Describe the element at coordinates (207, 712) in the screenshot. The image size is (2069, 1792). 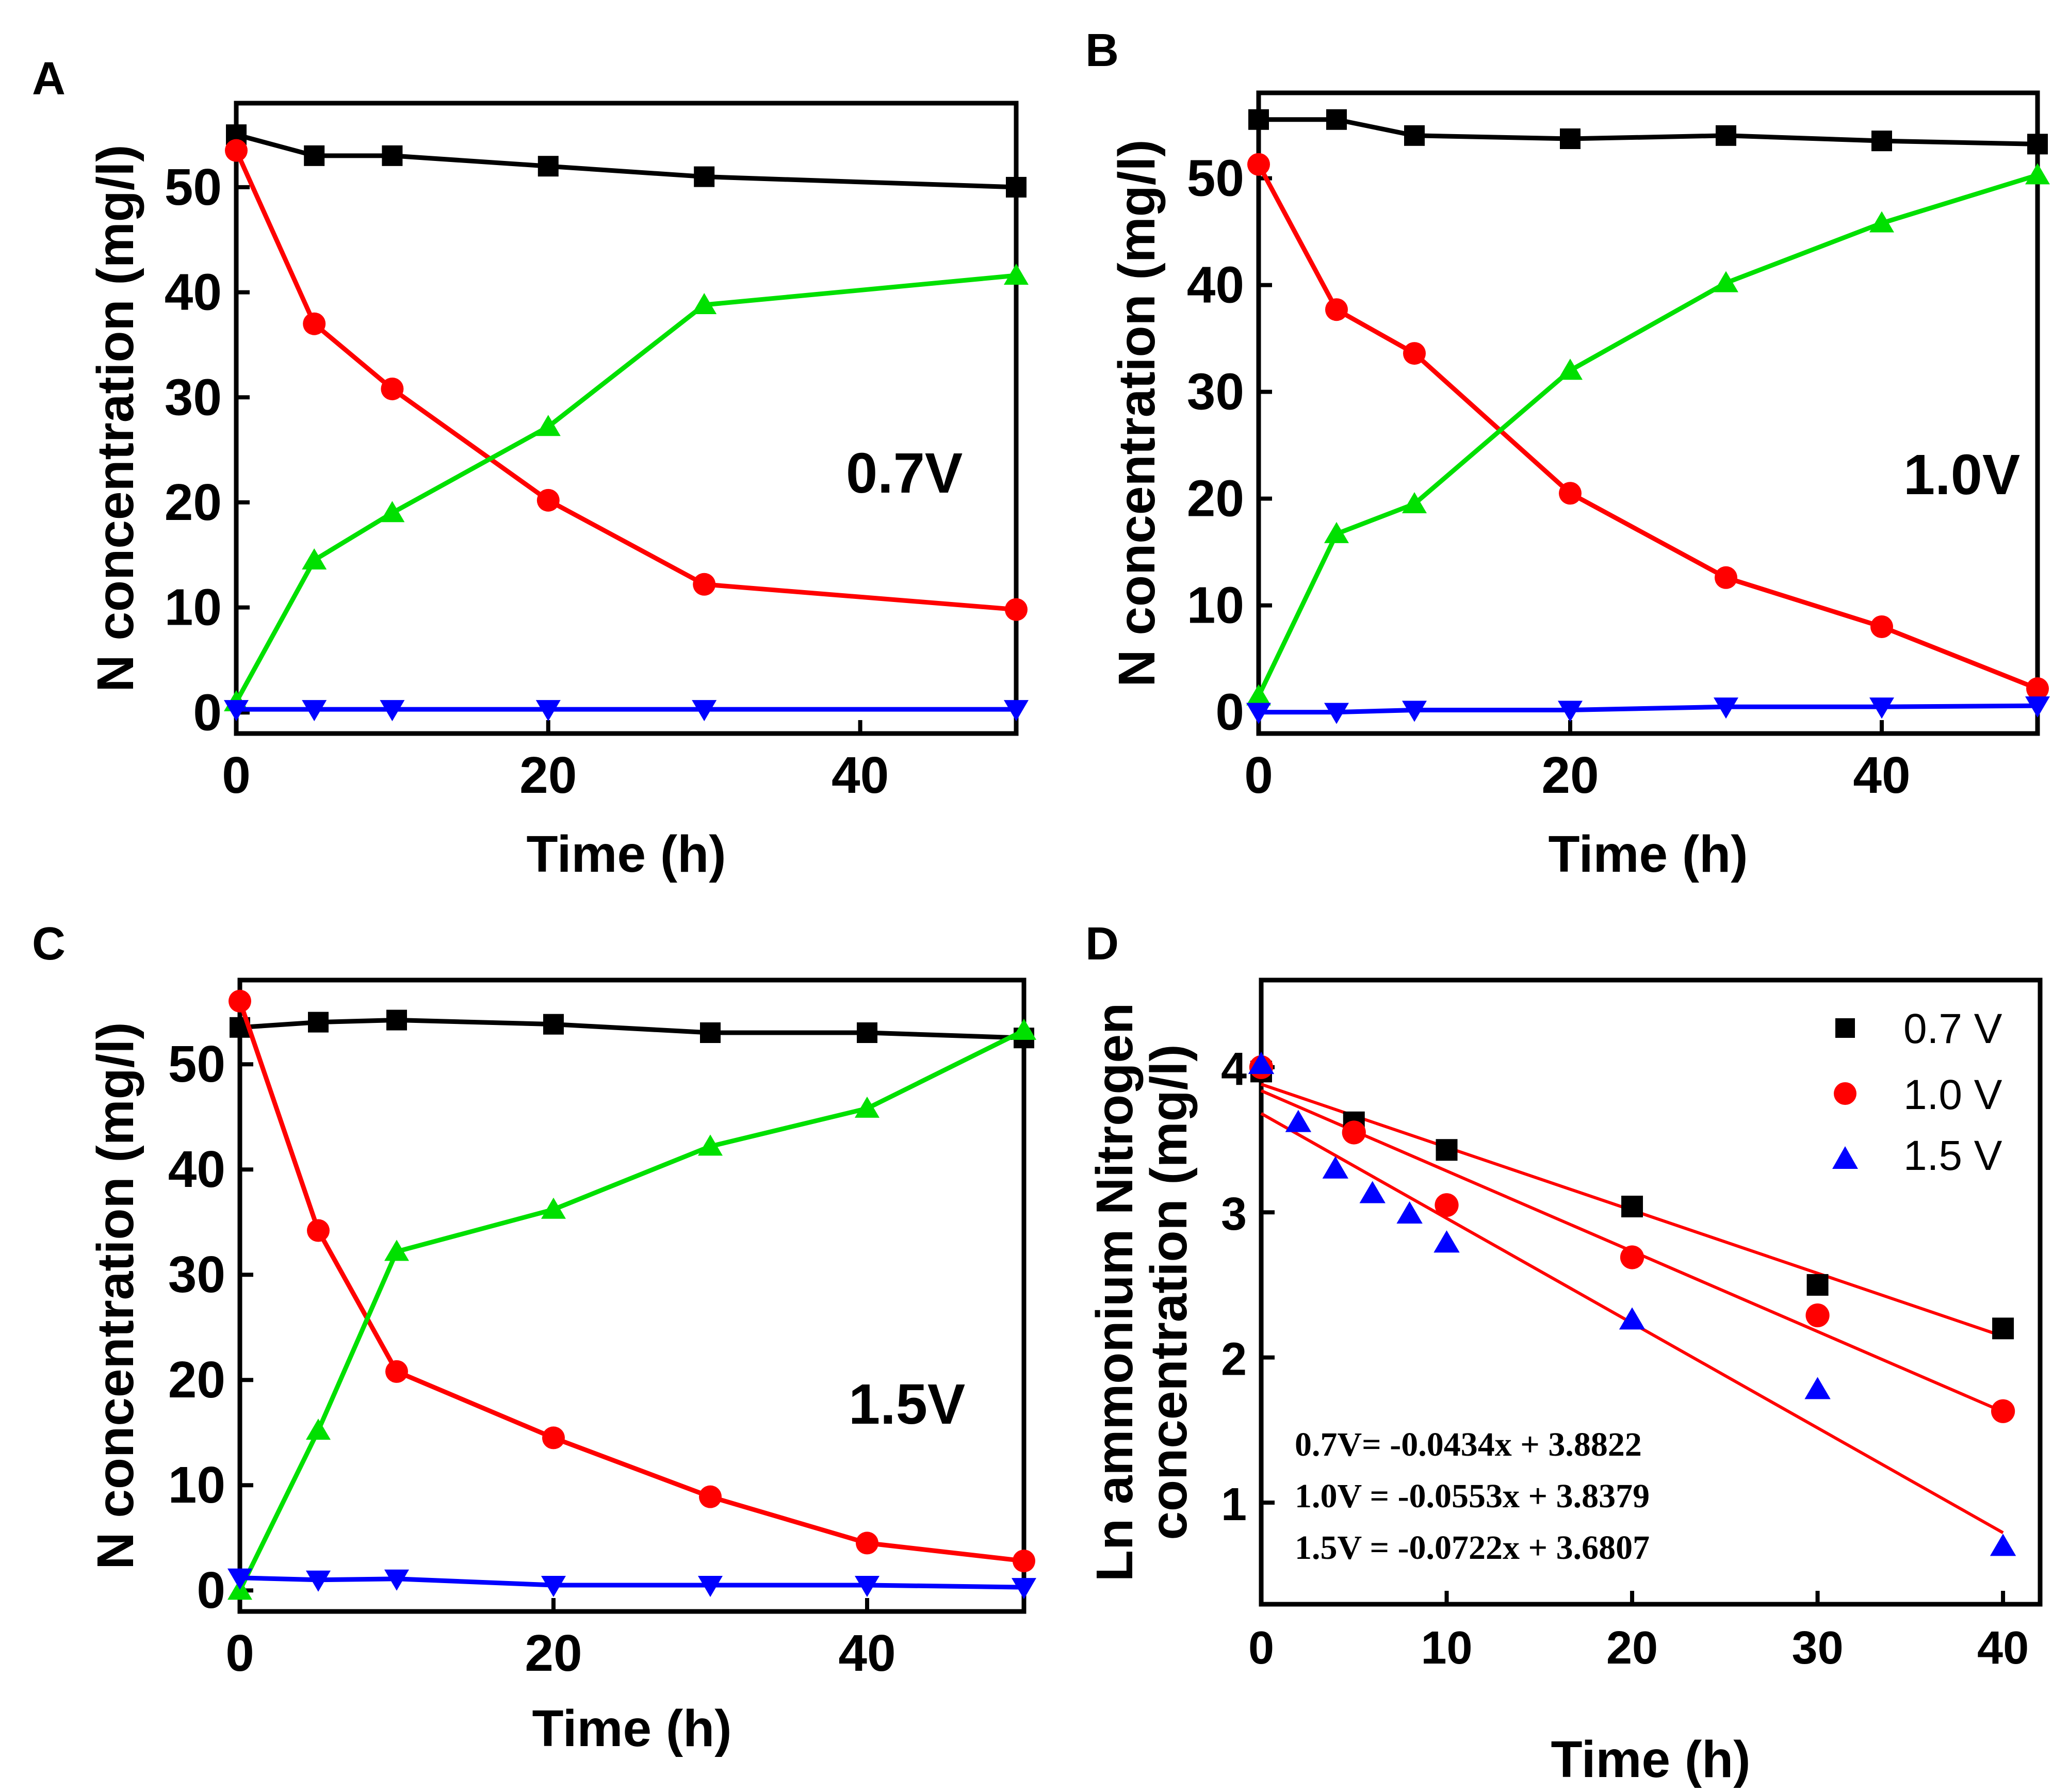
I see `y-tick-label-a-0: 0` at that location.